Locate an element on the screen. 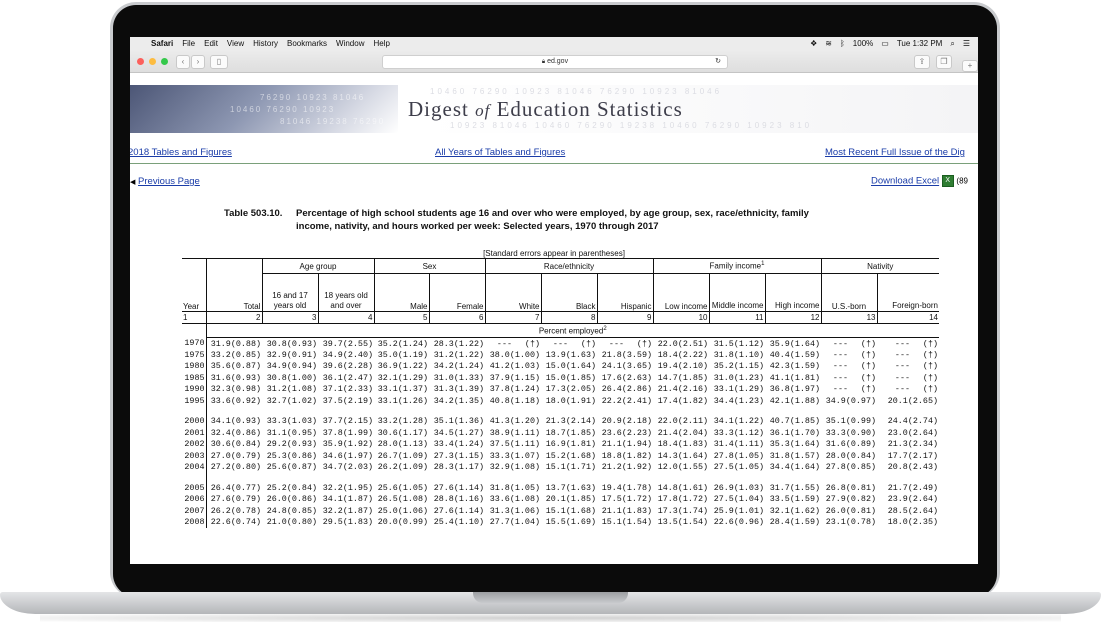  cell-standard-error: (1.24) is located at coordinates (412, 343).